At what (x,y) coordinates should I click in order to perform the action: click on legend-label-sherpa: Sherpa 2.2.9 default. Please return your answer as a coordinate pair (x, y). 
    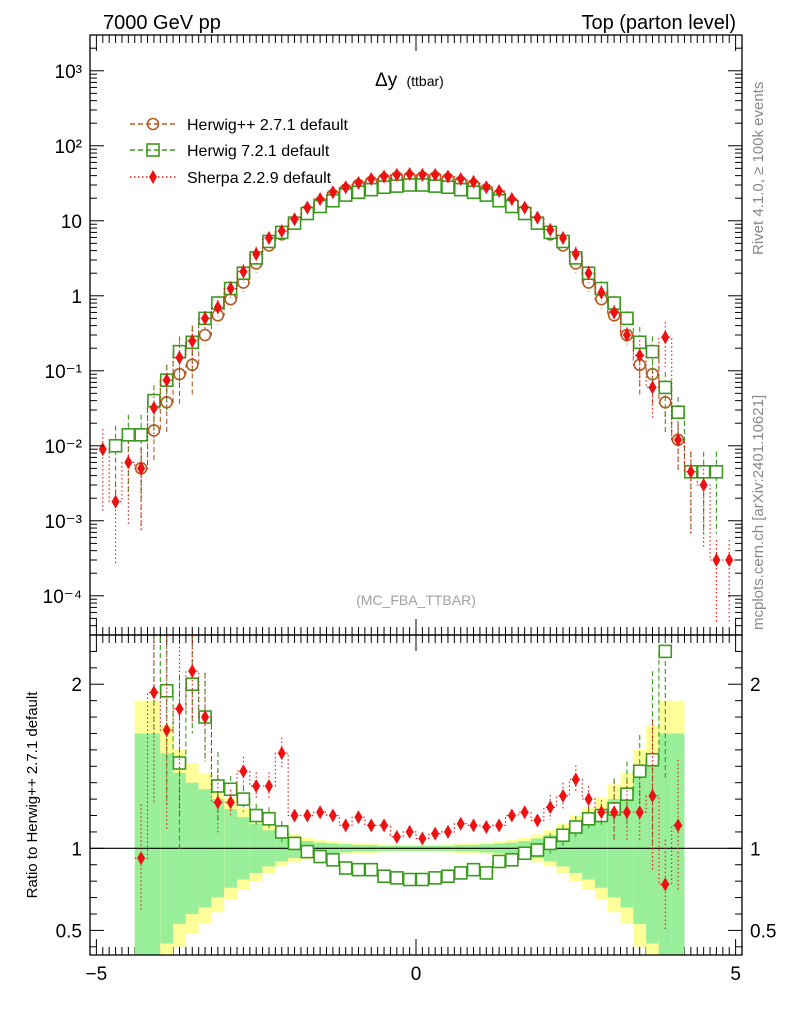
    Looking at the image, I should click on (259, 178).